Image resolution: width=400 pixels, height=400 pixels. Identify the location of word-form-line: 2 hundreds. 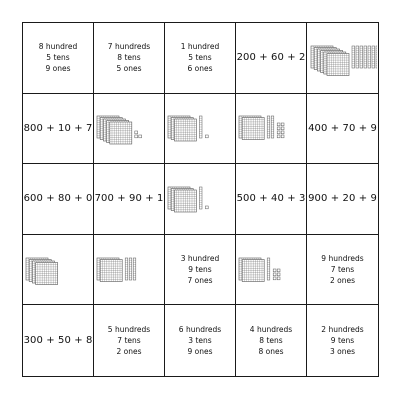
(342, 330).